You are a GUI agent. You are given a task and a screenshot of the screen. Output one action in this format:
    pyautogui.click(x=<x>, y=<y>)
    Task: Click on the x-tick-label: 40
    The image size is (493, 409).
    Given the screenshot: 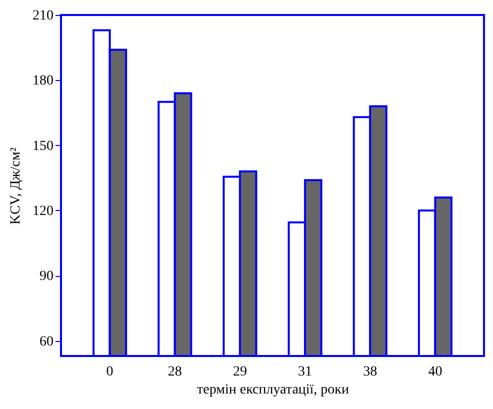 What is the action you would take?
    pyautogui.click(x=435, y=372)
    